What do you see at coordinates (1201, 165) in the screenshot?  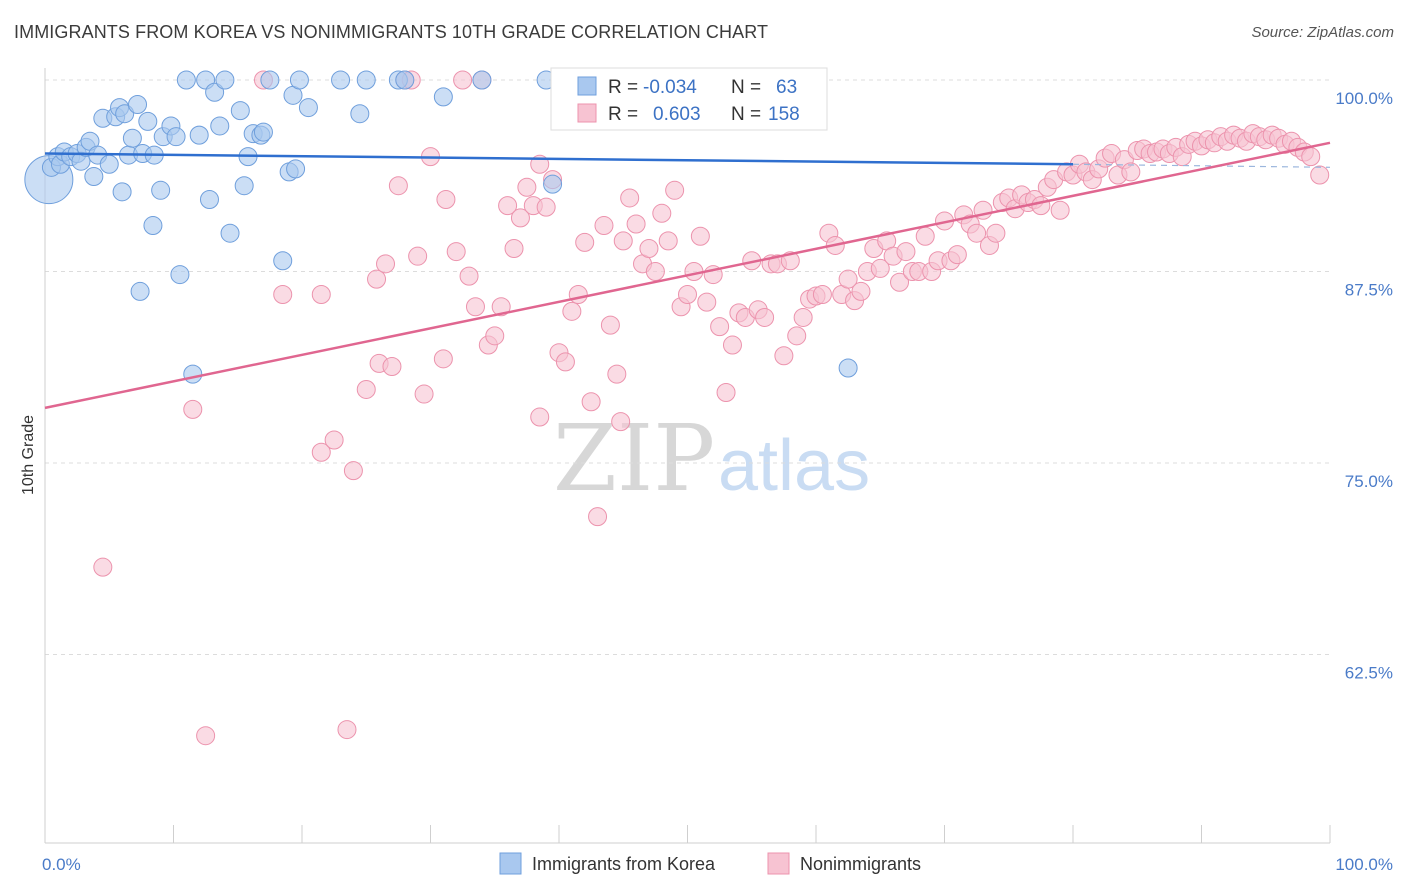 I see `trend-line-korea-extension` at bounding box center [1201, 165].